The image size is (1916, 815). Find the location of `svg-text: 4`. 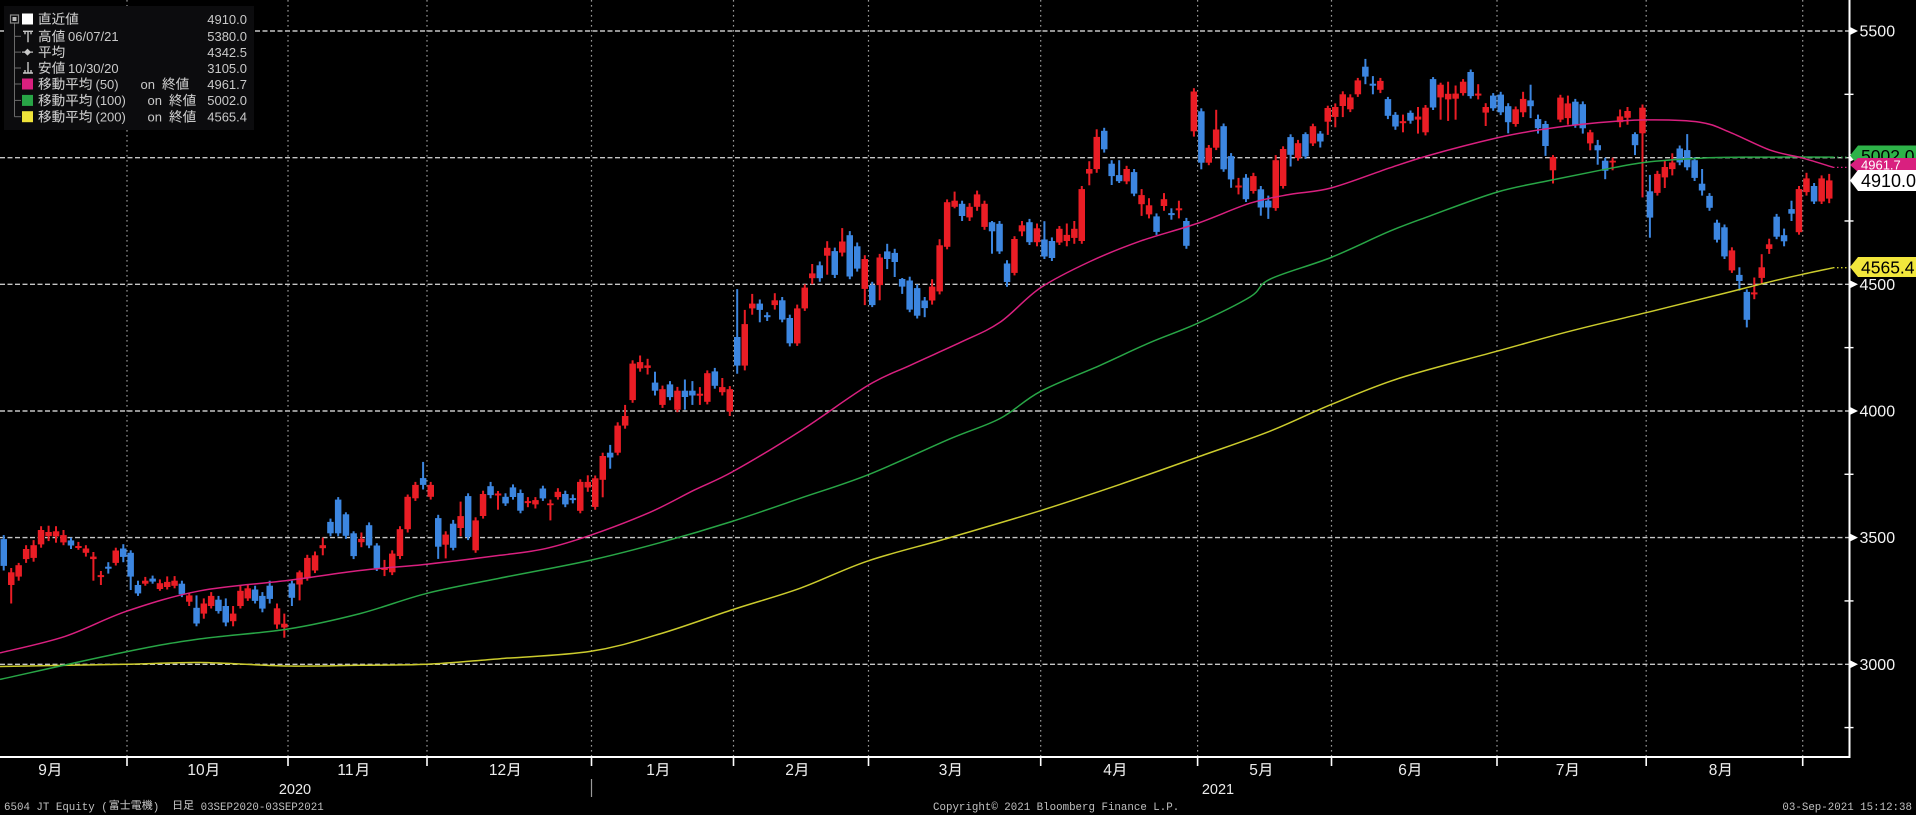

svg-text: 4 is located at coordinates (1107, 770).